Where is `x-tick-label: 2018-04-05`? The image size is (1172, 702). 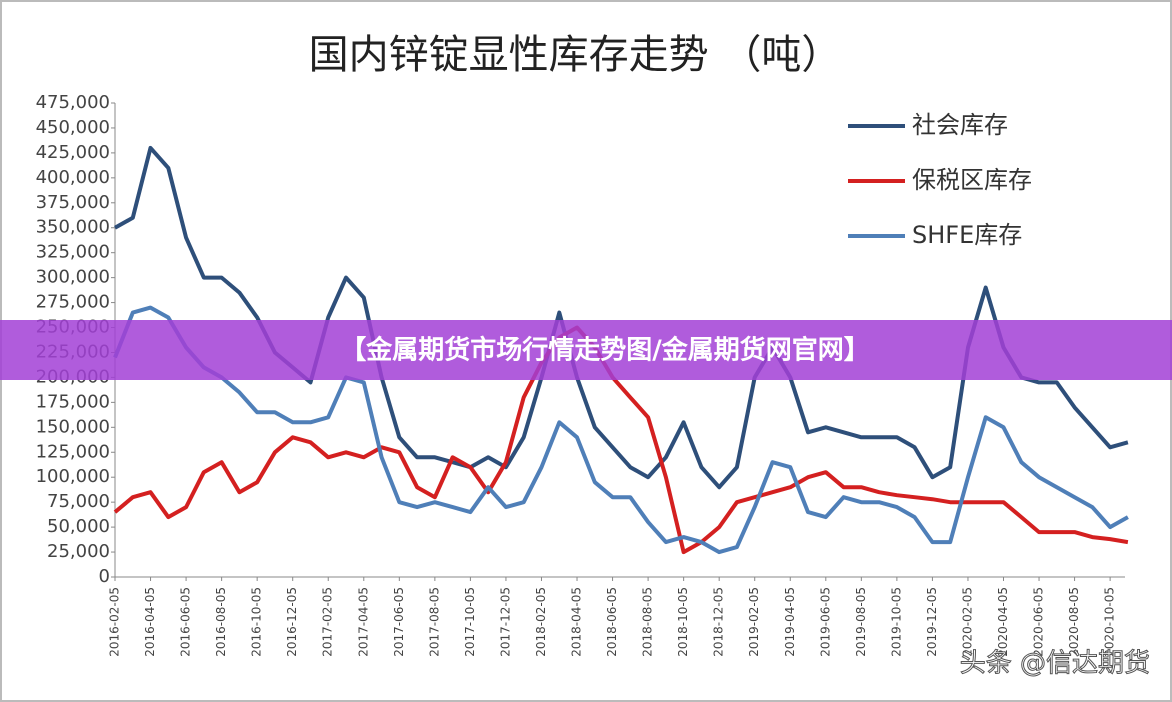 x-tick-label: 2018-04-05 is located at coordinates (577, 622).